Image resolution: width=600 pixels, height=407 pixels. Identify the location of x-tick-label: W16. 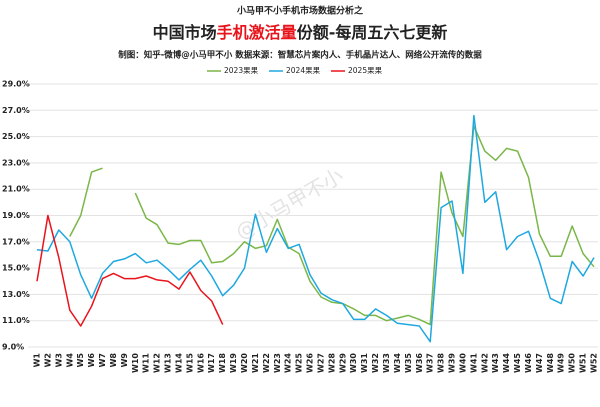
(200, 363).